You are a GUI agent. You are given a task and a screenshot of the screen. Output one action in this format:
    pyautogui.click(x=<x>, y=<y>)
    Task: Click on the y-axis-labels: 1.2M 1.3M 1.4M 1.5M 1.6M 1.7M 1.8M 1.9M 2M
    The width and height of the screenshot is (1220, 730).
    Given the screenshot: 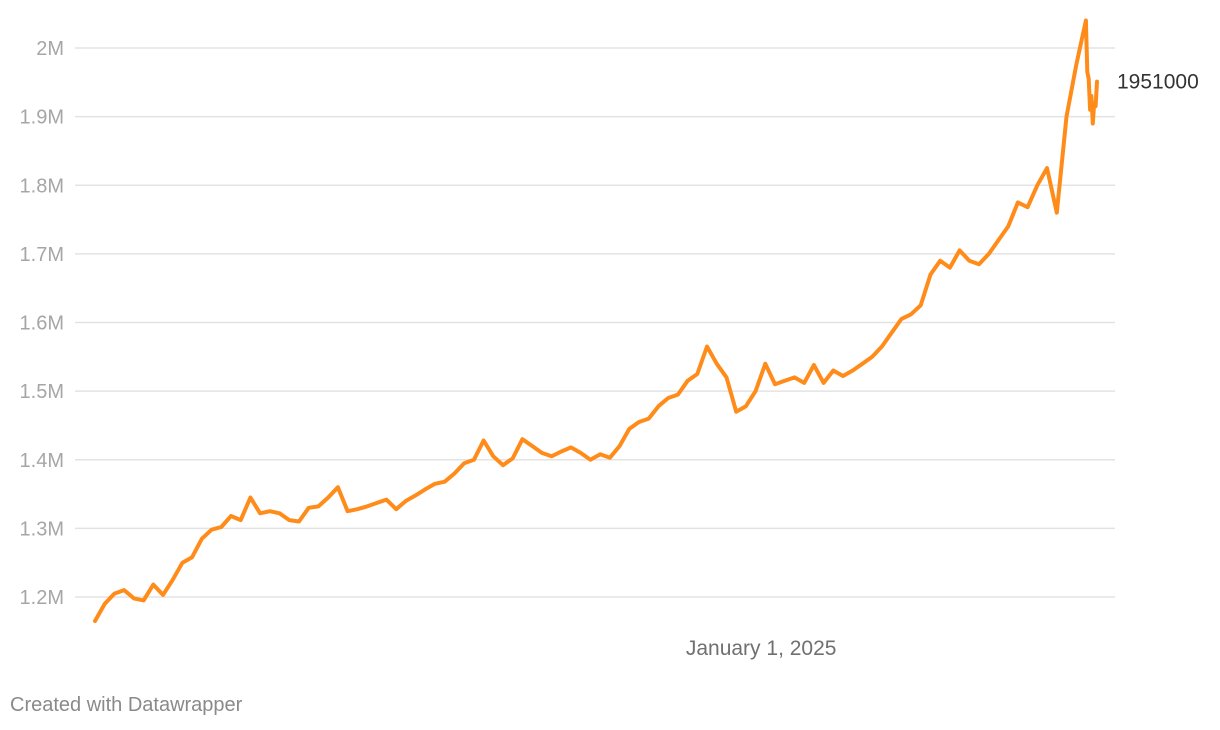 What is the action you would take?
    pyautogui.click(x=42, y=323)
    